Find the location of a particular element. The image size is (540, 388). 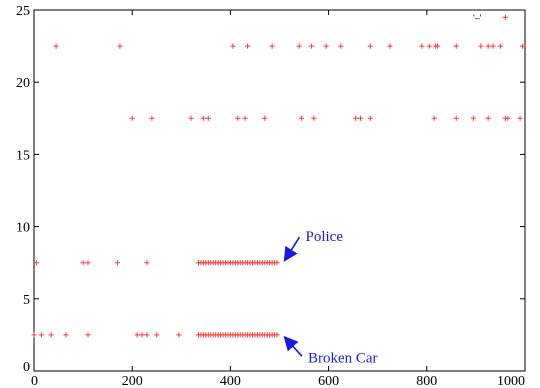

y-tick-label: 0 is located at coordinates (26, 367).